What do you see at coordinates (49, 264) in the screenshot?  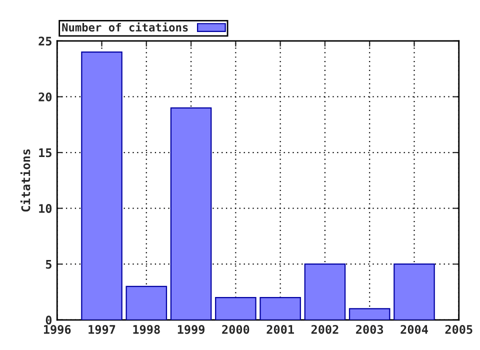 I see `y-tick-label: 5` at bounding box center [49, 264].